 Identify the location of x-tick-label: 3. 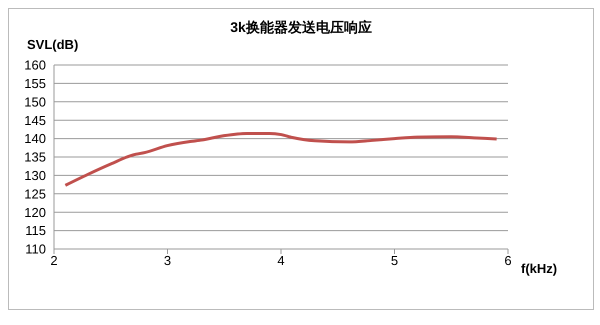
(168, 260).